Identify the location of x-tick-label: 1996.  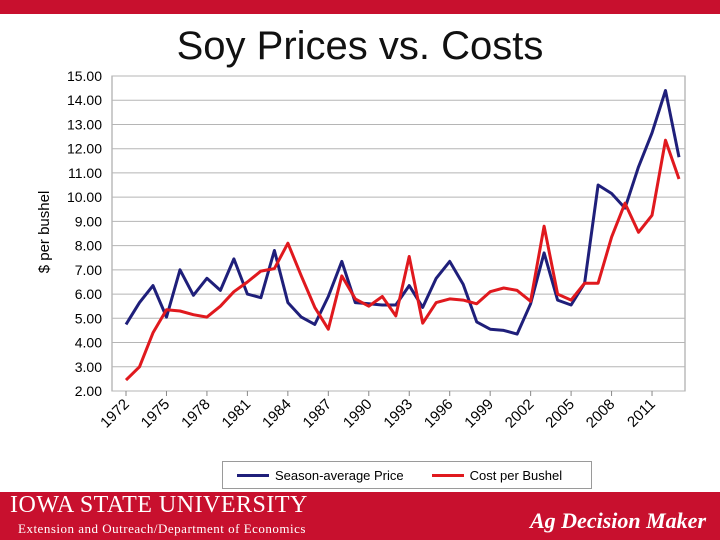
(439, 414).